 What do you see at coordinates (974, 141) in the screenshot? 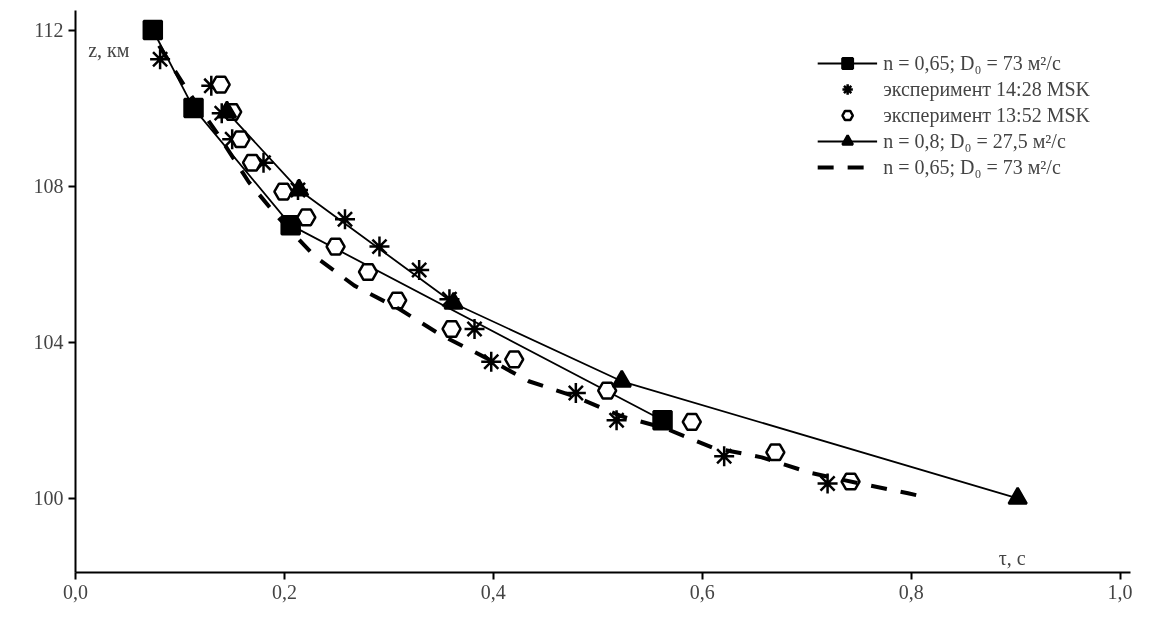
I see `legend-label: n = 0,8; D₀ = 27,5 м²/с` at bounding box center [974, 141].